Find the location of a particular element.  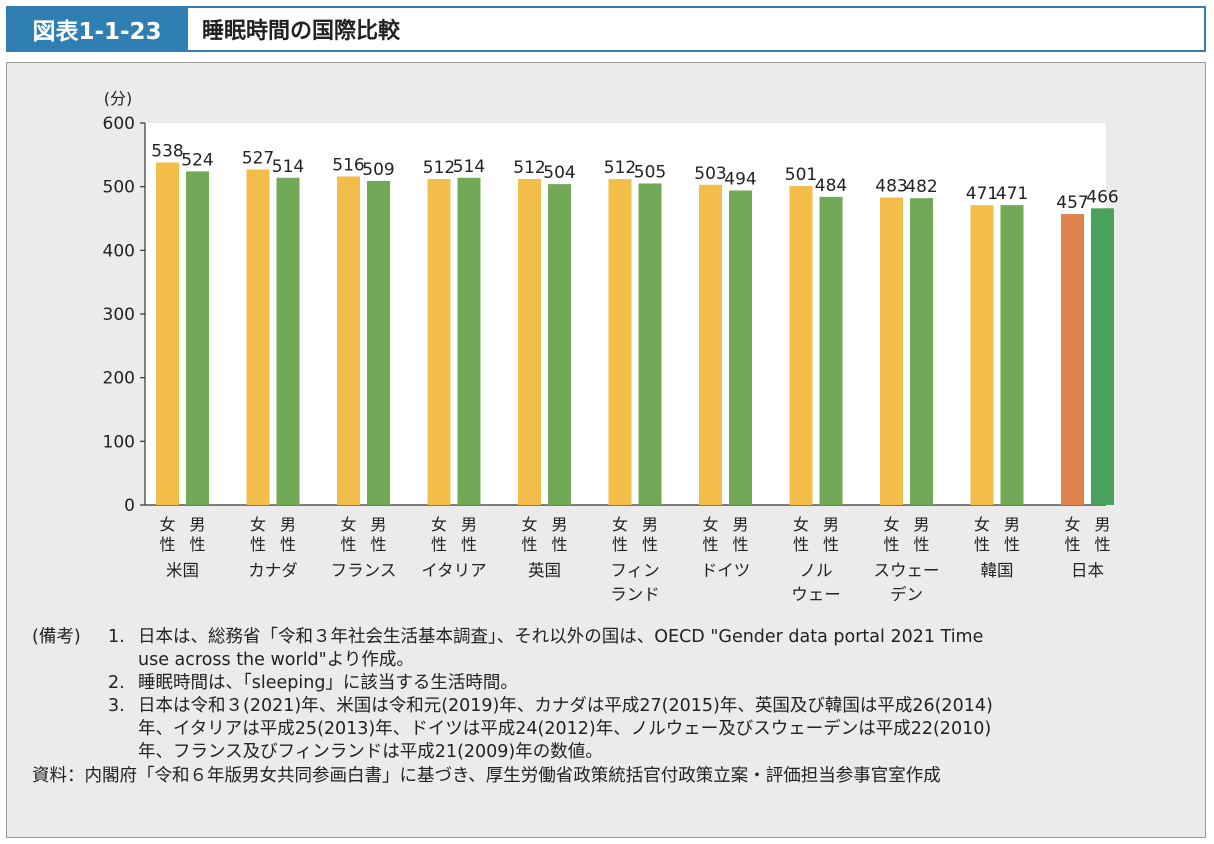

data-label: 514 is located at coordinates (288, 167).